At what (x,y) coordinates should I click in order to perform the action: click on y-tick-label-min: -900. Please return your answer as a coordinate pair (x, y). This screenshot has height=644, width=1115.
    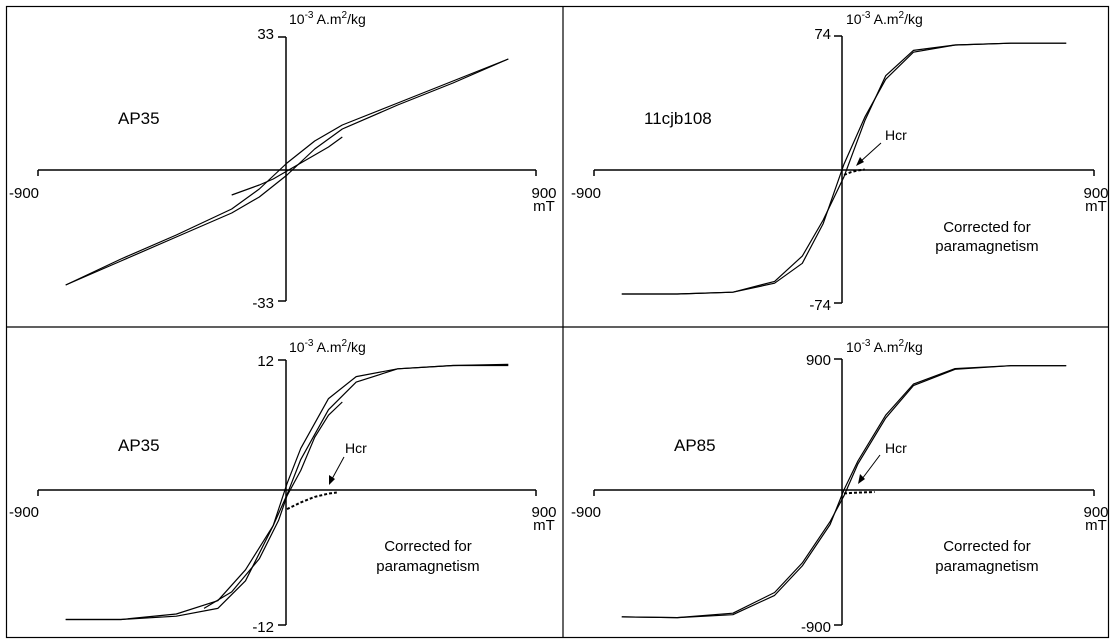
    Looking at the image, I should click on (816, 627).